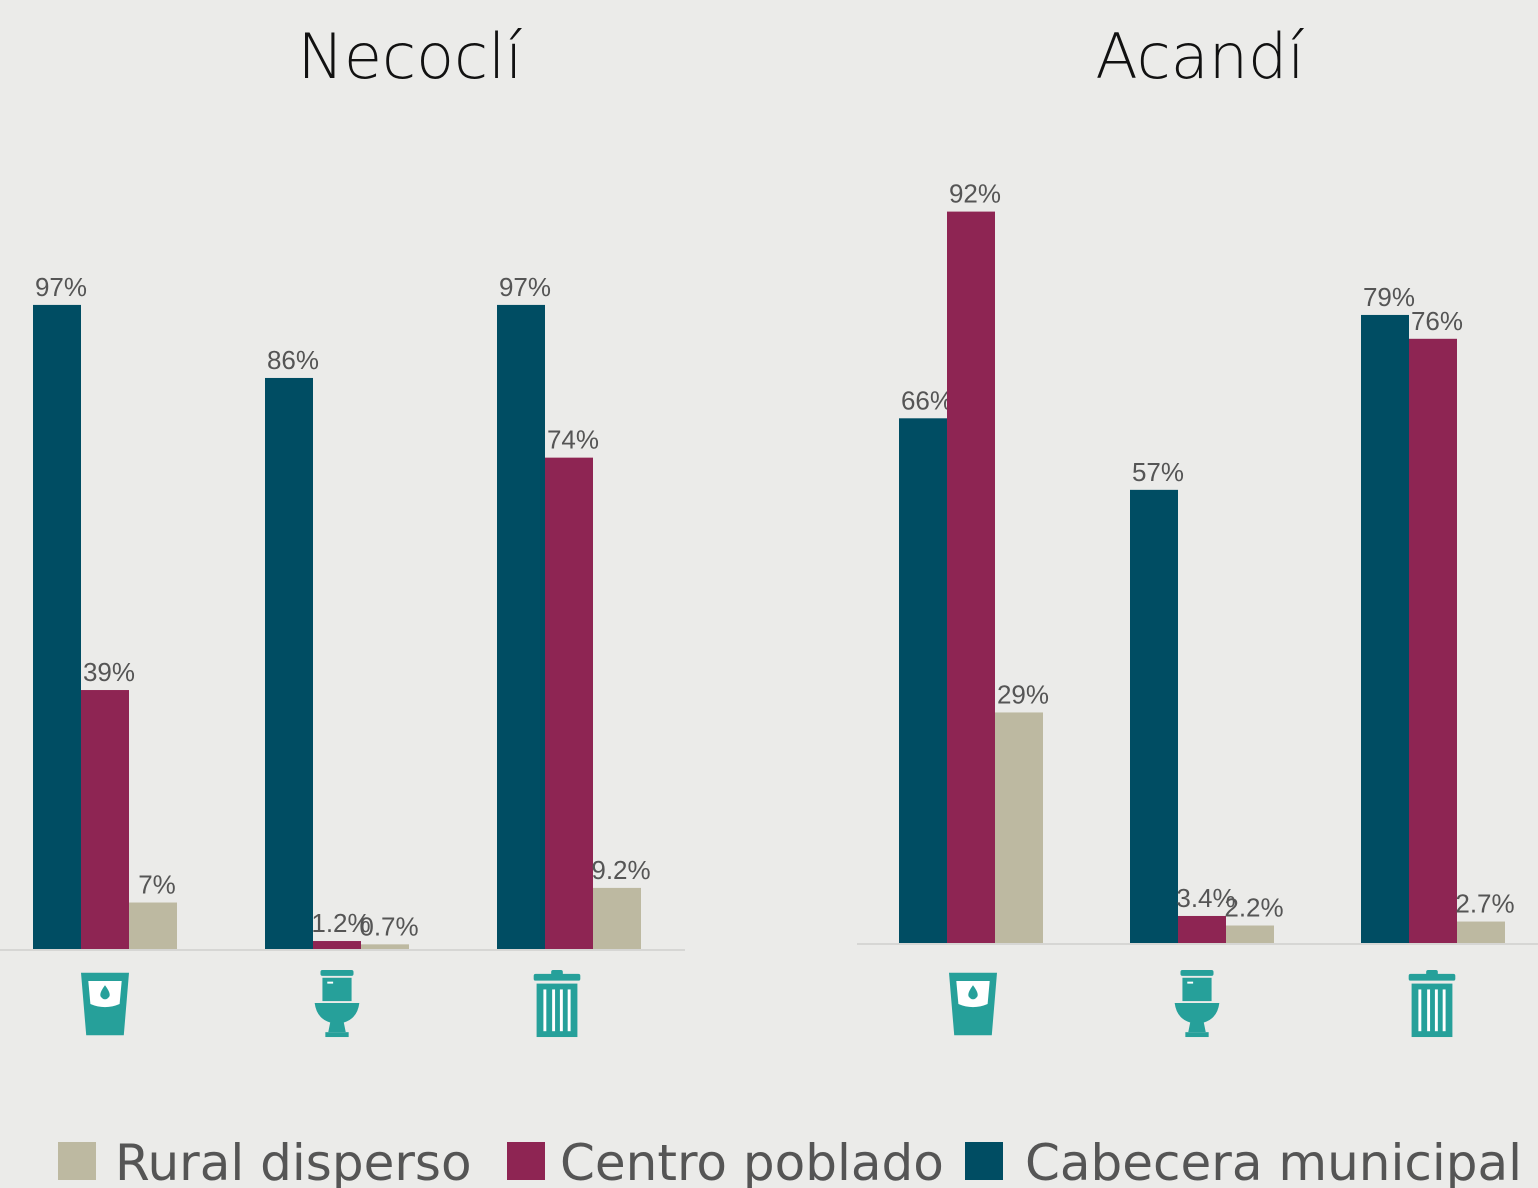  I want to click on value-label: 9.2%, so click(620, 870).